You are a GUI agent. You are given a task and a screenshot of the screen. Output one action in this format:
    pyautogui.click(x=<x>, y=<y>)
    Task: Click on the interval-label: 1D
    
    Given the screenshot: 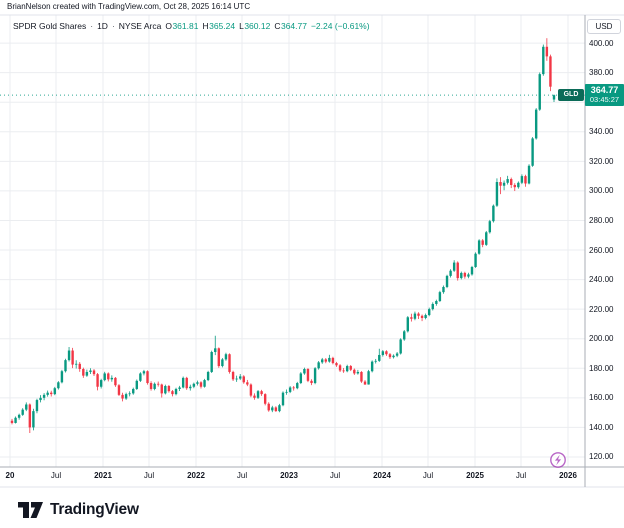 What is the action you would take?
    pyautogui.click(x=102, y=26)
    